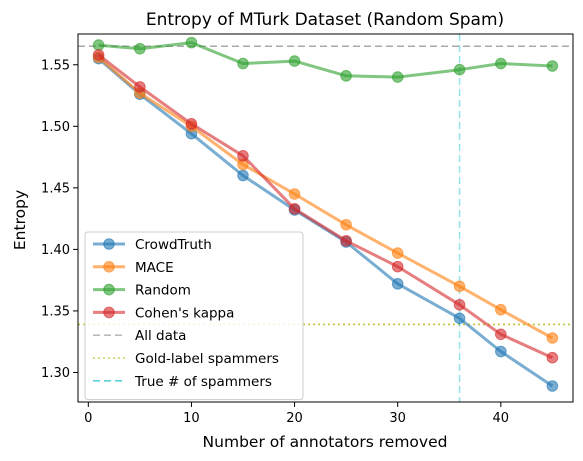 The image size is (583, 461). Describe the element at coordinates (163, 291) in the screenshot. I see `legend-label: Random` at that location.